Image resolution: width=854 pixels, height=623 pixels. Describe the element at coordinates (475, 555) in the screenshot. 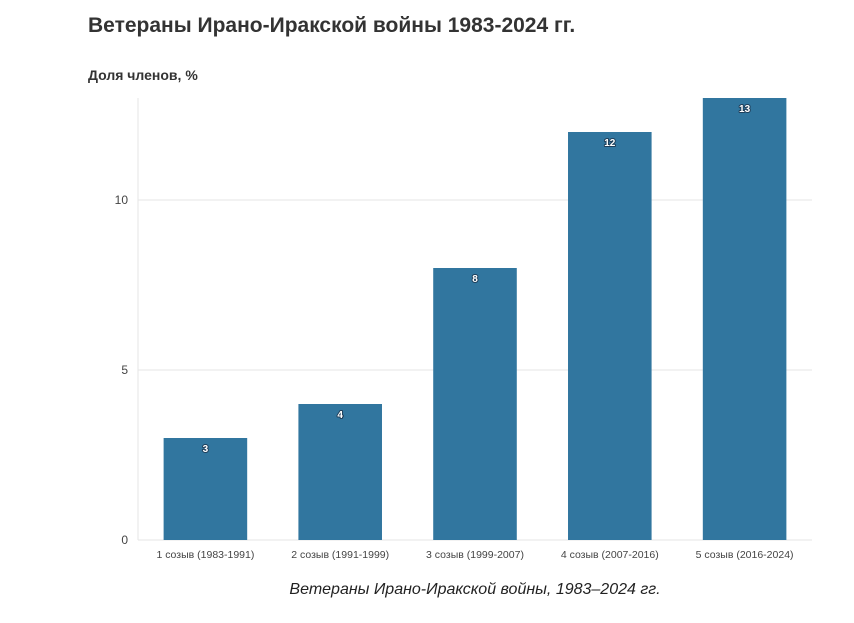

I see `x-tick-label: 3 созыв (1999-2007)` at that location.